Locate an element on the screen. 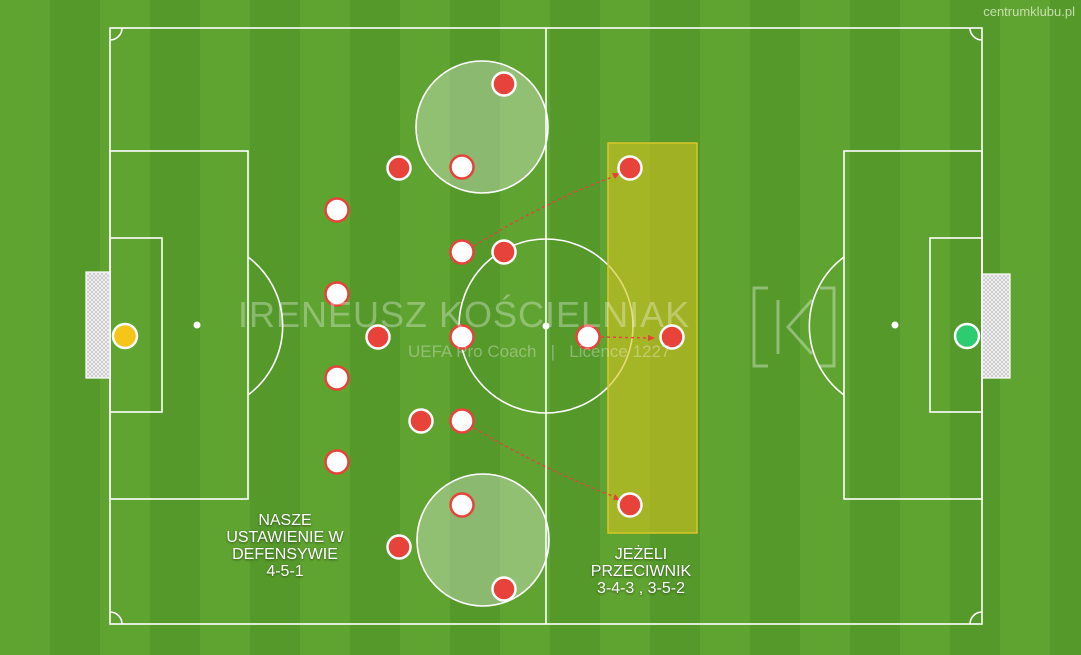  right-goal-net is located at coordinates (996, 326).